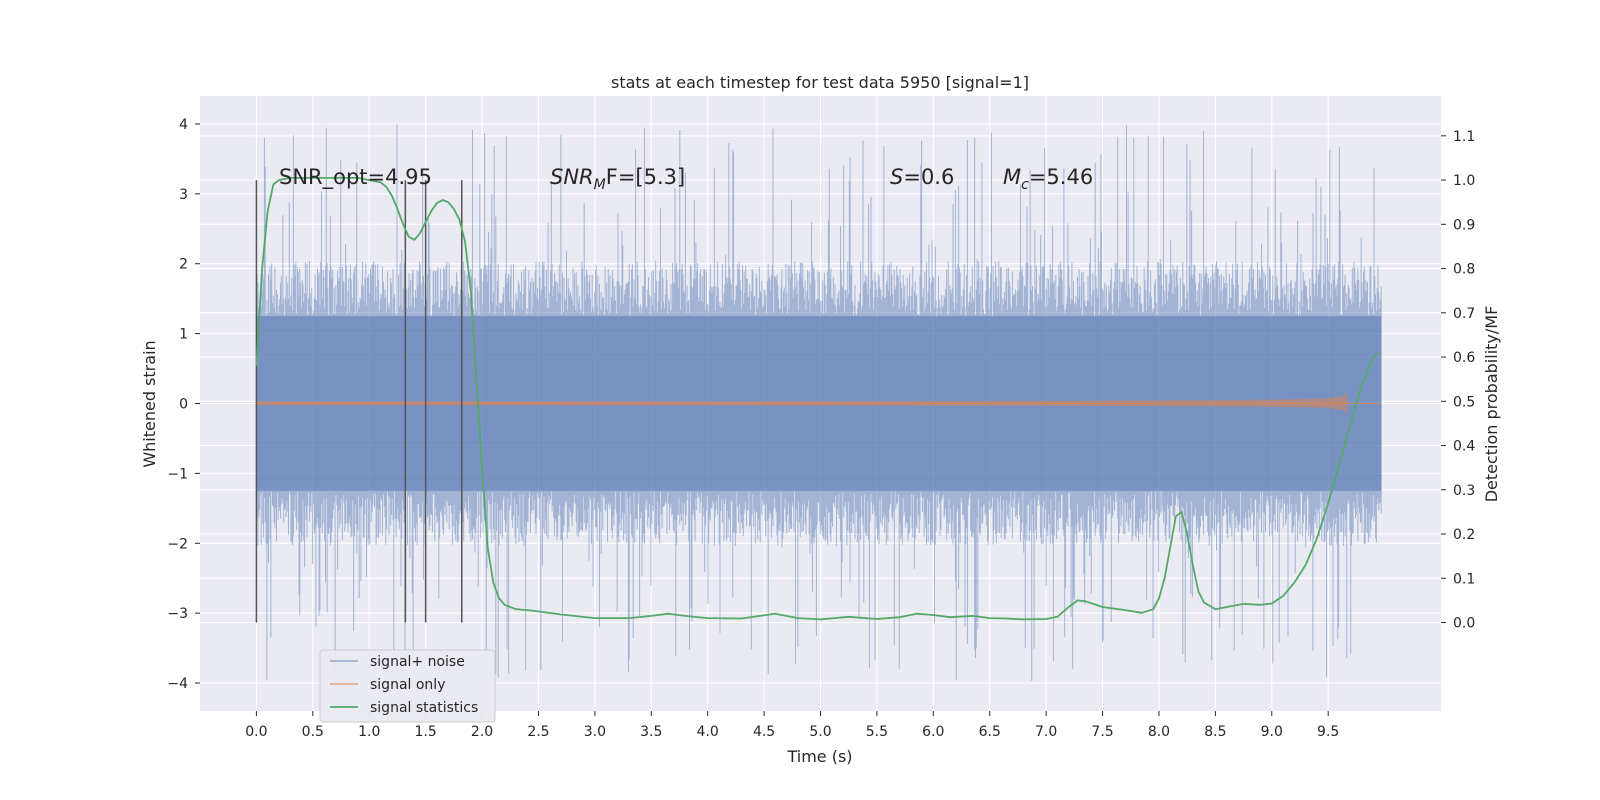 The width and height of the screenshot is (1600, 800). I want to click on x-tick-label: 7.5, so click(1102, 732).